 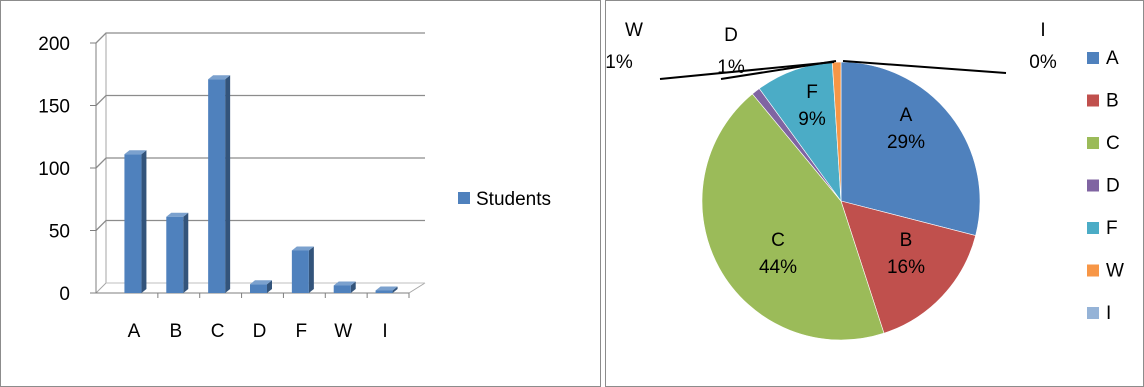 I want to click on data-label-category: B, so click(x=906, y=240).